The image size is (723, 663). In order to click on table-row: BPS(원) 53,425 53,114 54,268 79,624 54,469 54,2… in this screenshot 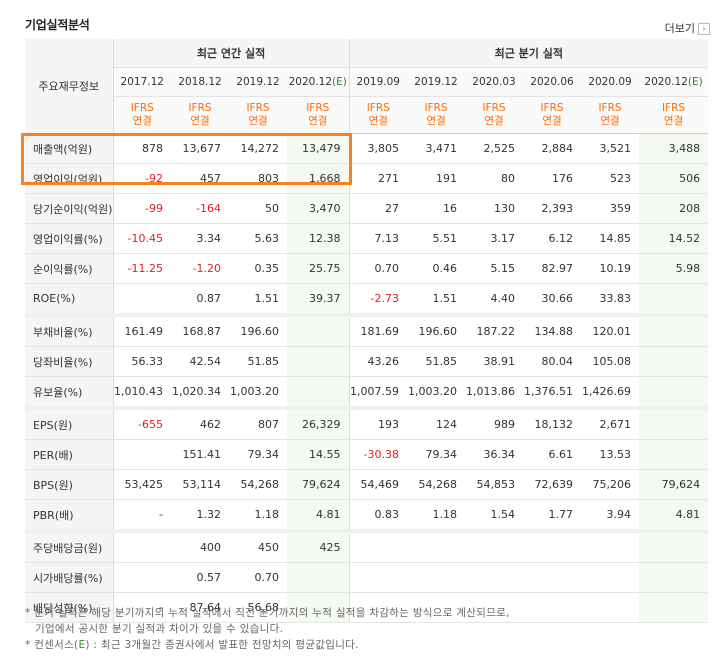, I will do `click(367, 484)`.